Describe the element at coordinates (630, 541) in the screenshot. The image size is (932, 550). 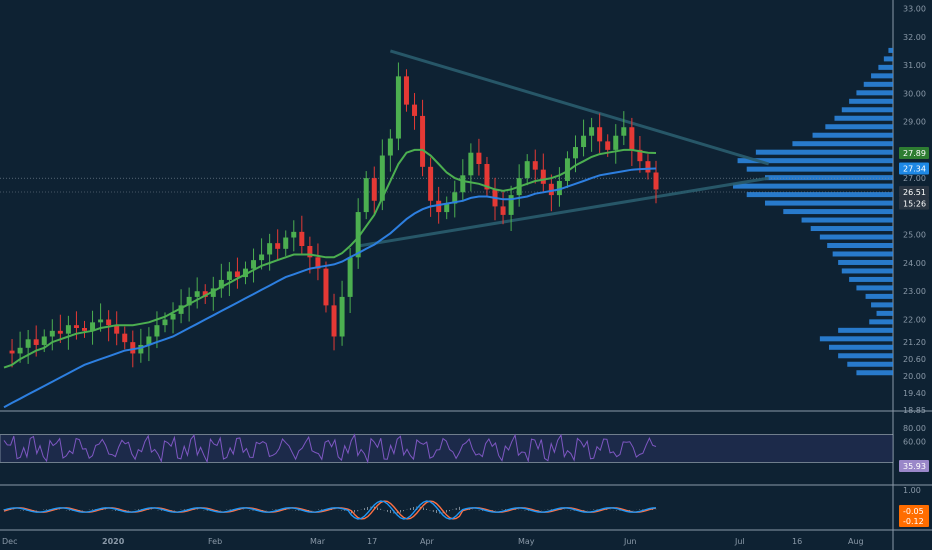
I see `time-axis-label: Jun` at that location.